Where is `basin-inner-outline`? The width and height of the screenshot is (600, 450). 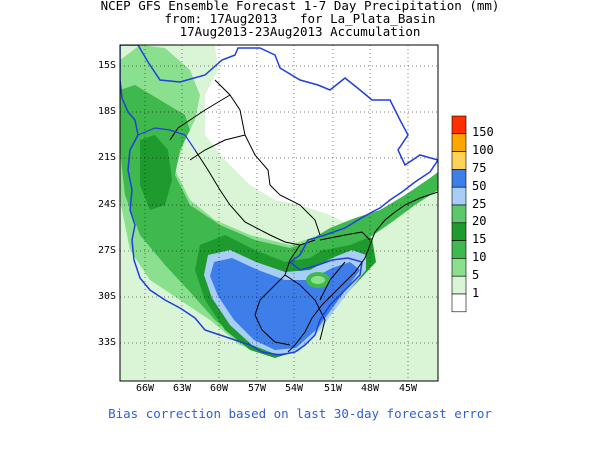
basin-inner-outline is located at coordinates (166, 139).